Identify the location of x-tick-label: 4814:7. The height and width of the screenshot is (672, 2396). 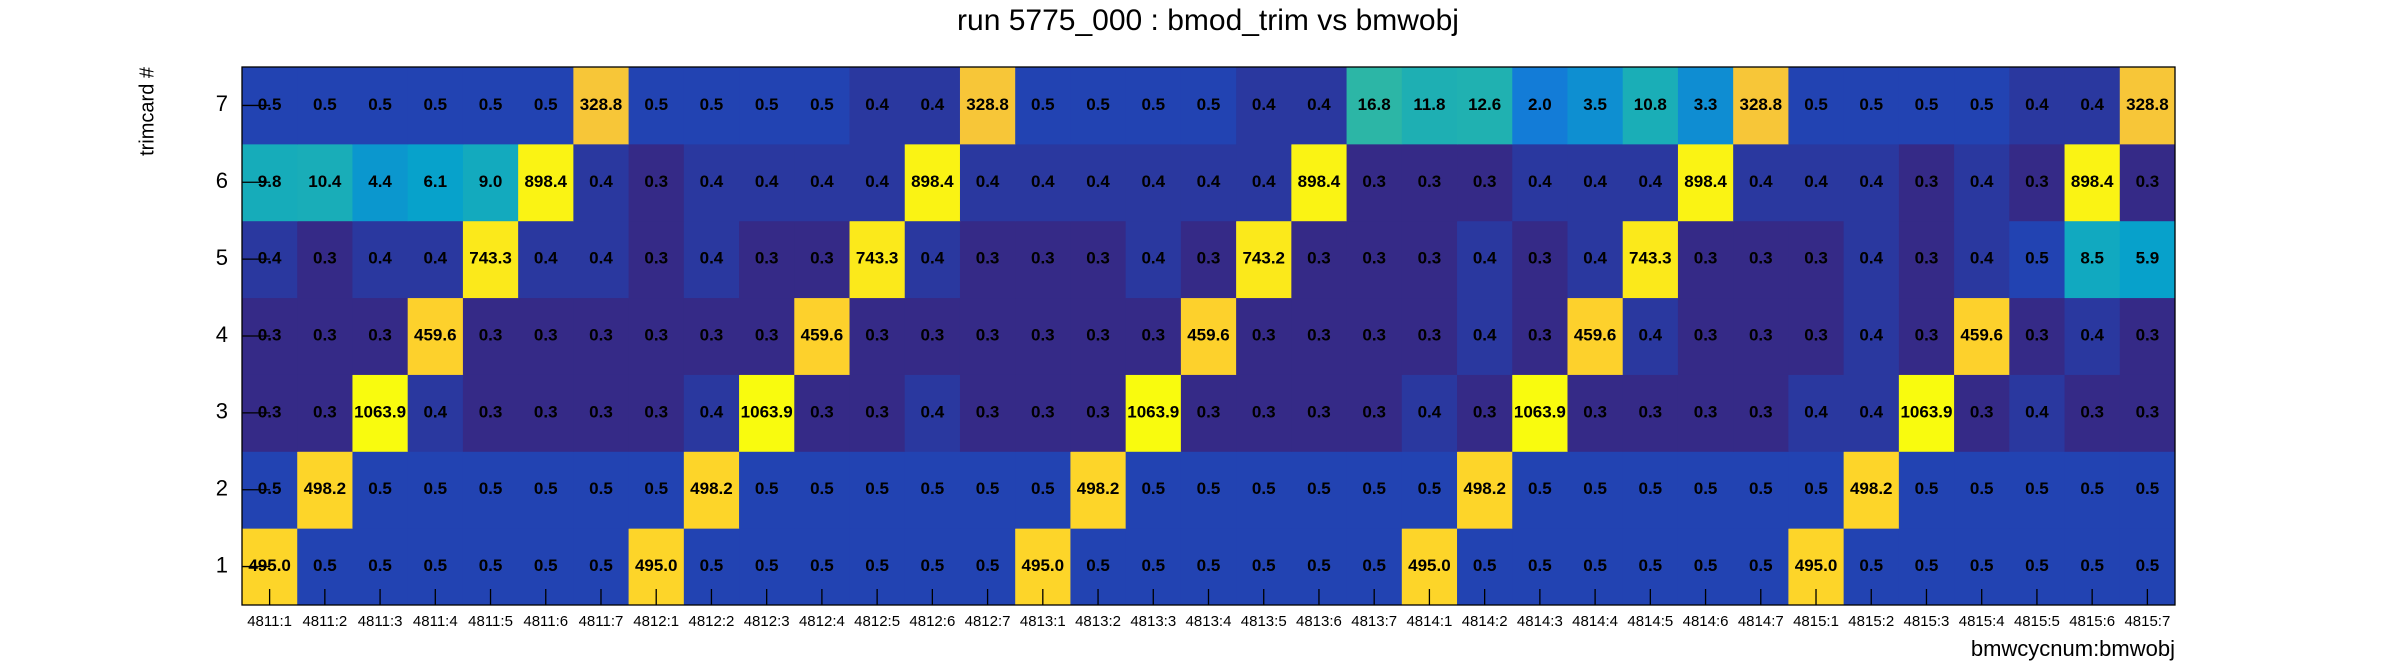
(1761, 621).